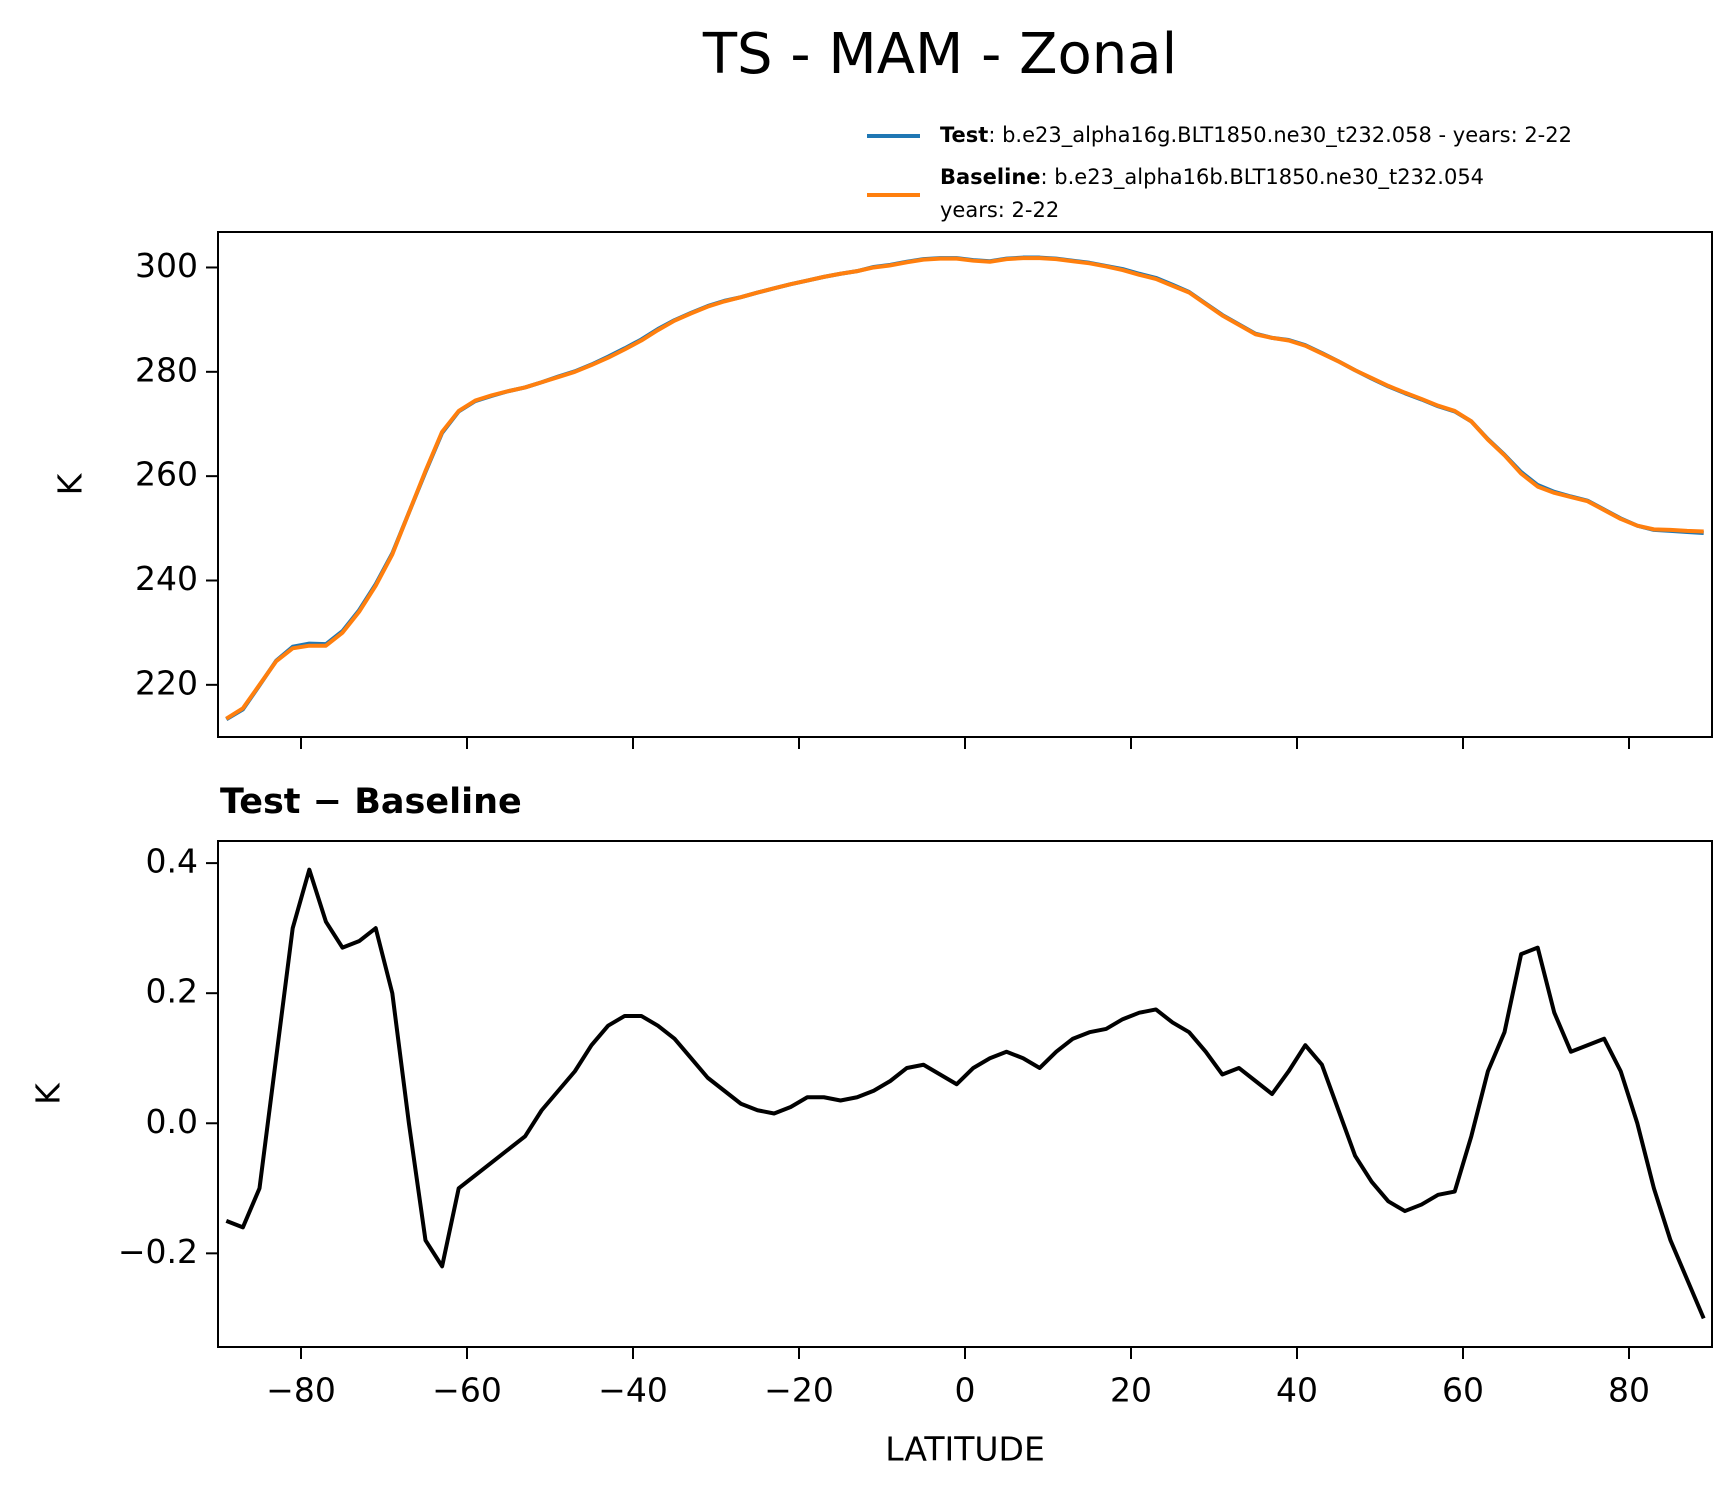 The height and width of the screenshot is (1496, 1734). Describe the element at coordinates (939, 54) in the screenshot. I see `figure-title: TS - MAM - Zonal` at that location.